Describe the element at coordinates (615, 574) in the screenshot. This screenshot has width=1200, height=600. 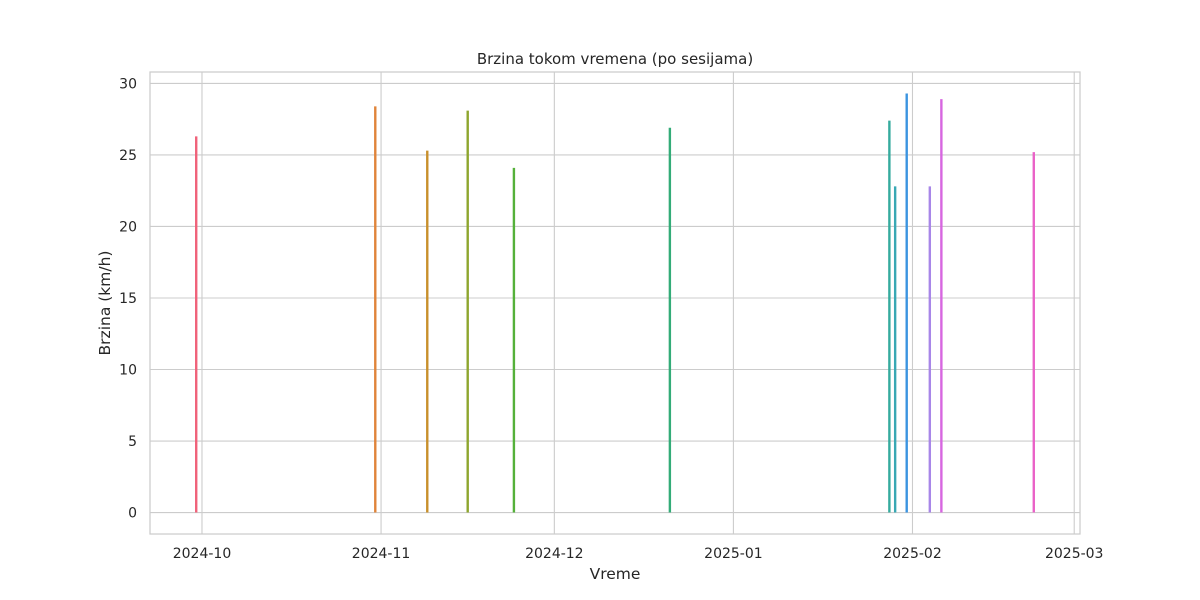
I see `x-axis-label: Vreme` at that location.